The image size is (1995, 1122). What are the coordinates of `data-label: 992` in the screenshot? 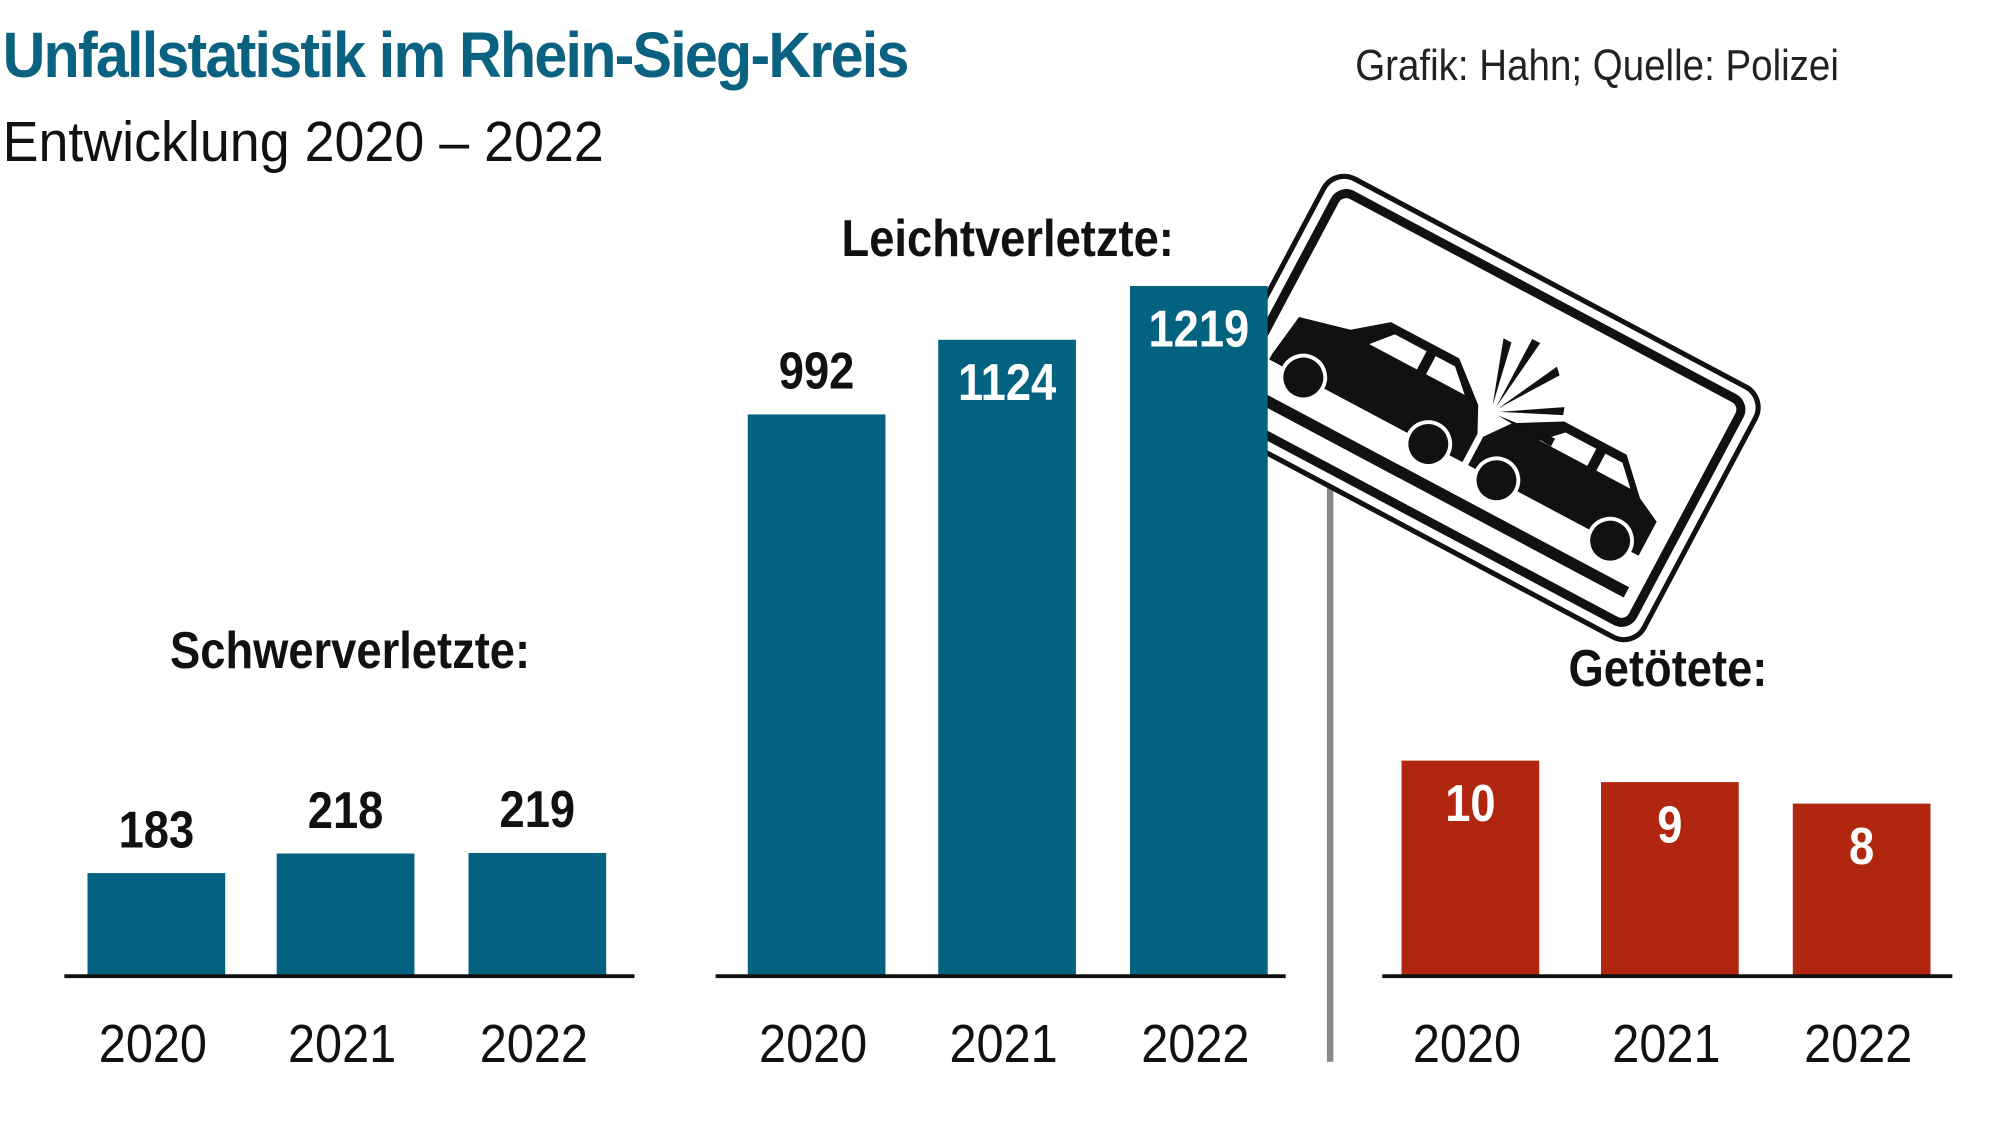 It's located at (817, 371).